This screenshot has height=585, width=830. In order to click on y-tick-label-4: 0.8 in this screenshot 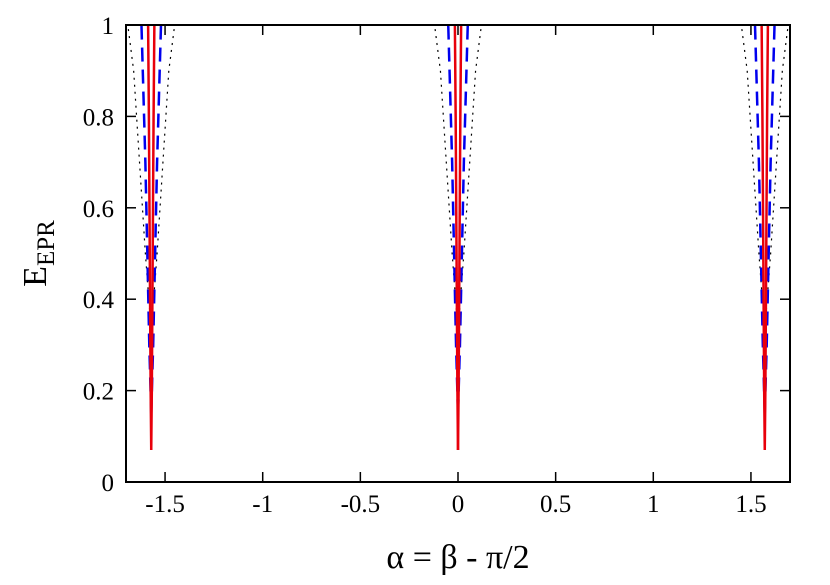, I will do `click(98, 117)`.